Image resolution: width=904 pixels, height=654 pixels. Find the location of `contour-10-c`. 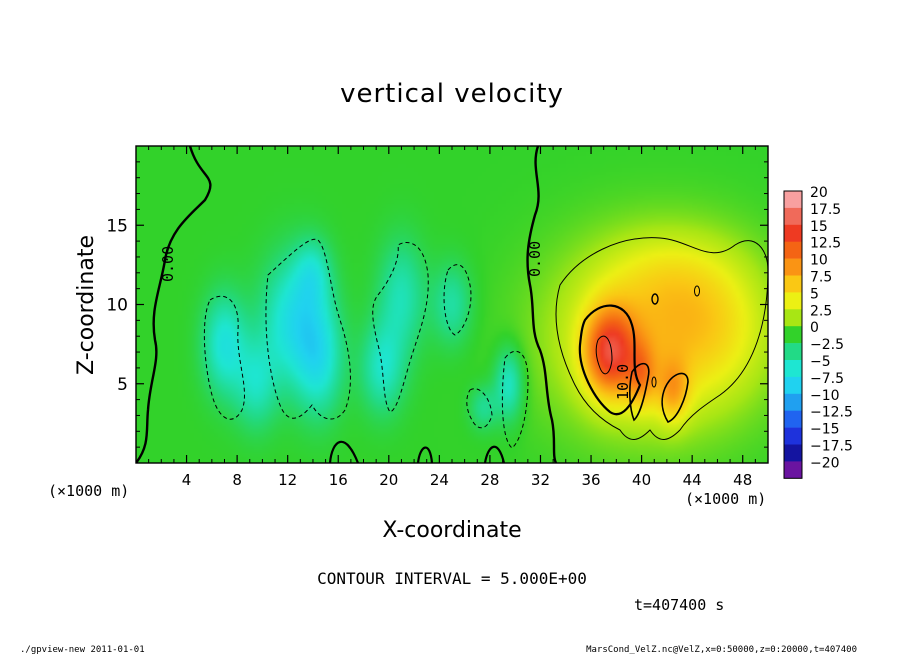

contour-10-c is located at coordinates (675, 397).